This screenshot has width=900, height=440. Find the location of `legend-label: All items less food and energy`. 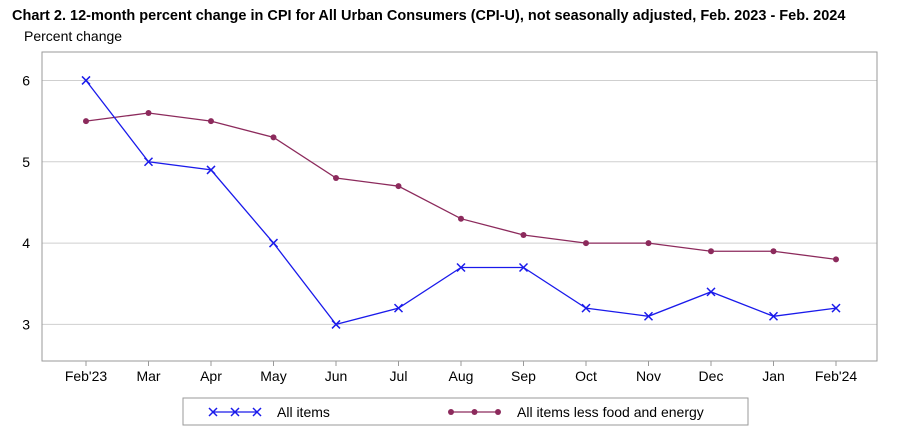

legend-label: All items less food and energy is located at coordinates (610, 412).